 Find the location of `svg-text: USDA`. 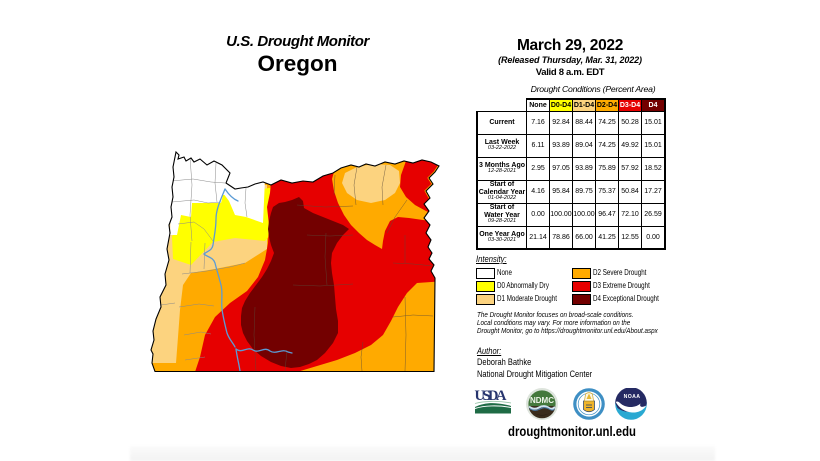

svg-text: USDA is located at coordinates (491, 396).